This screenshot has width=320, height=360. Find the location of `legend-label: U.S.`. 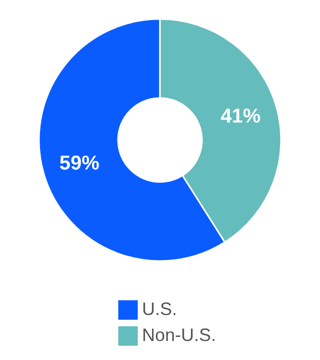

legend-label: U.S. is located at coordinates (160, 309).